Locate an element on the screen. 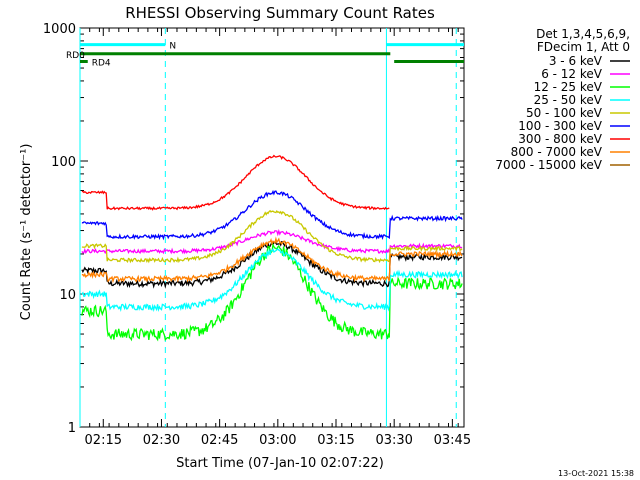  x-tick-label: 02:30 is located at coordinates (161, 440).